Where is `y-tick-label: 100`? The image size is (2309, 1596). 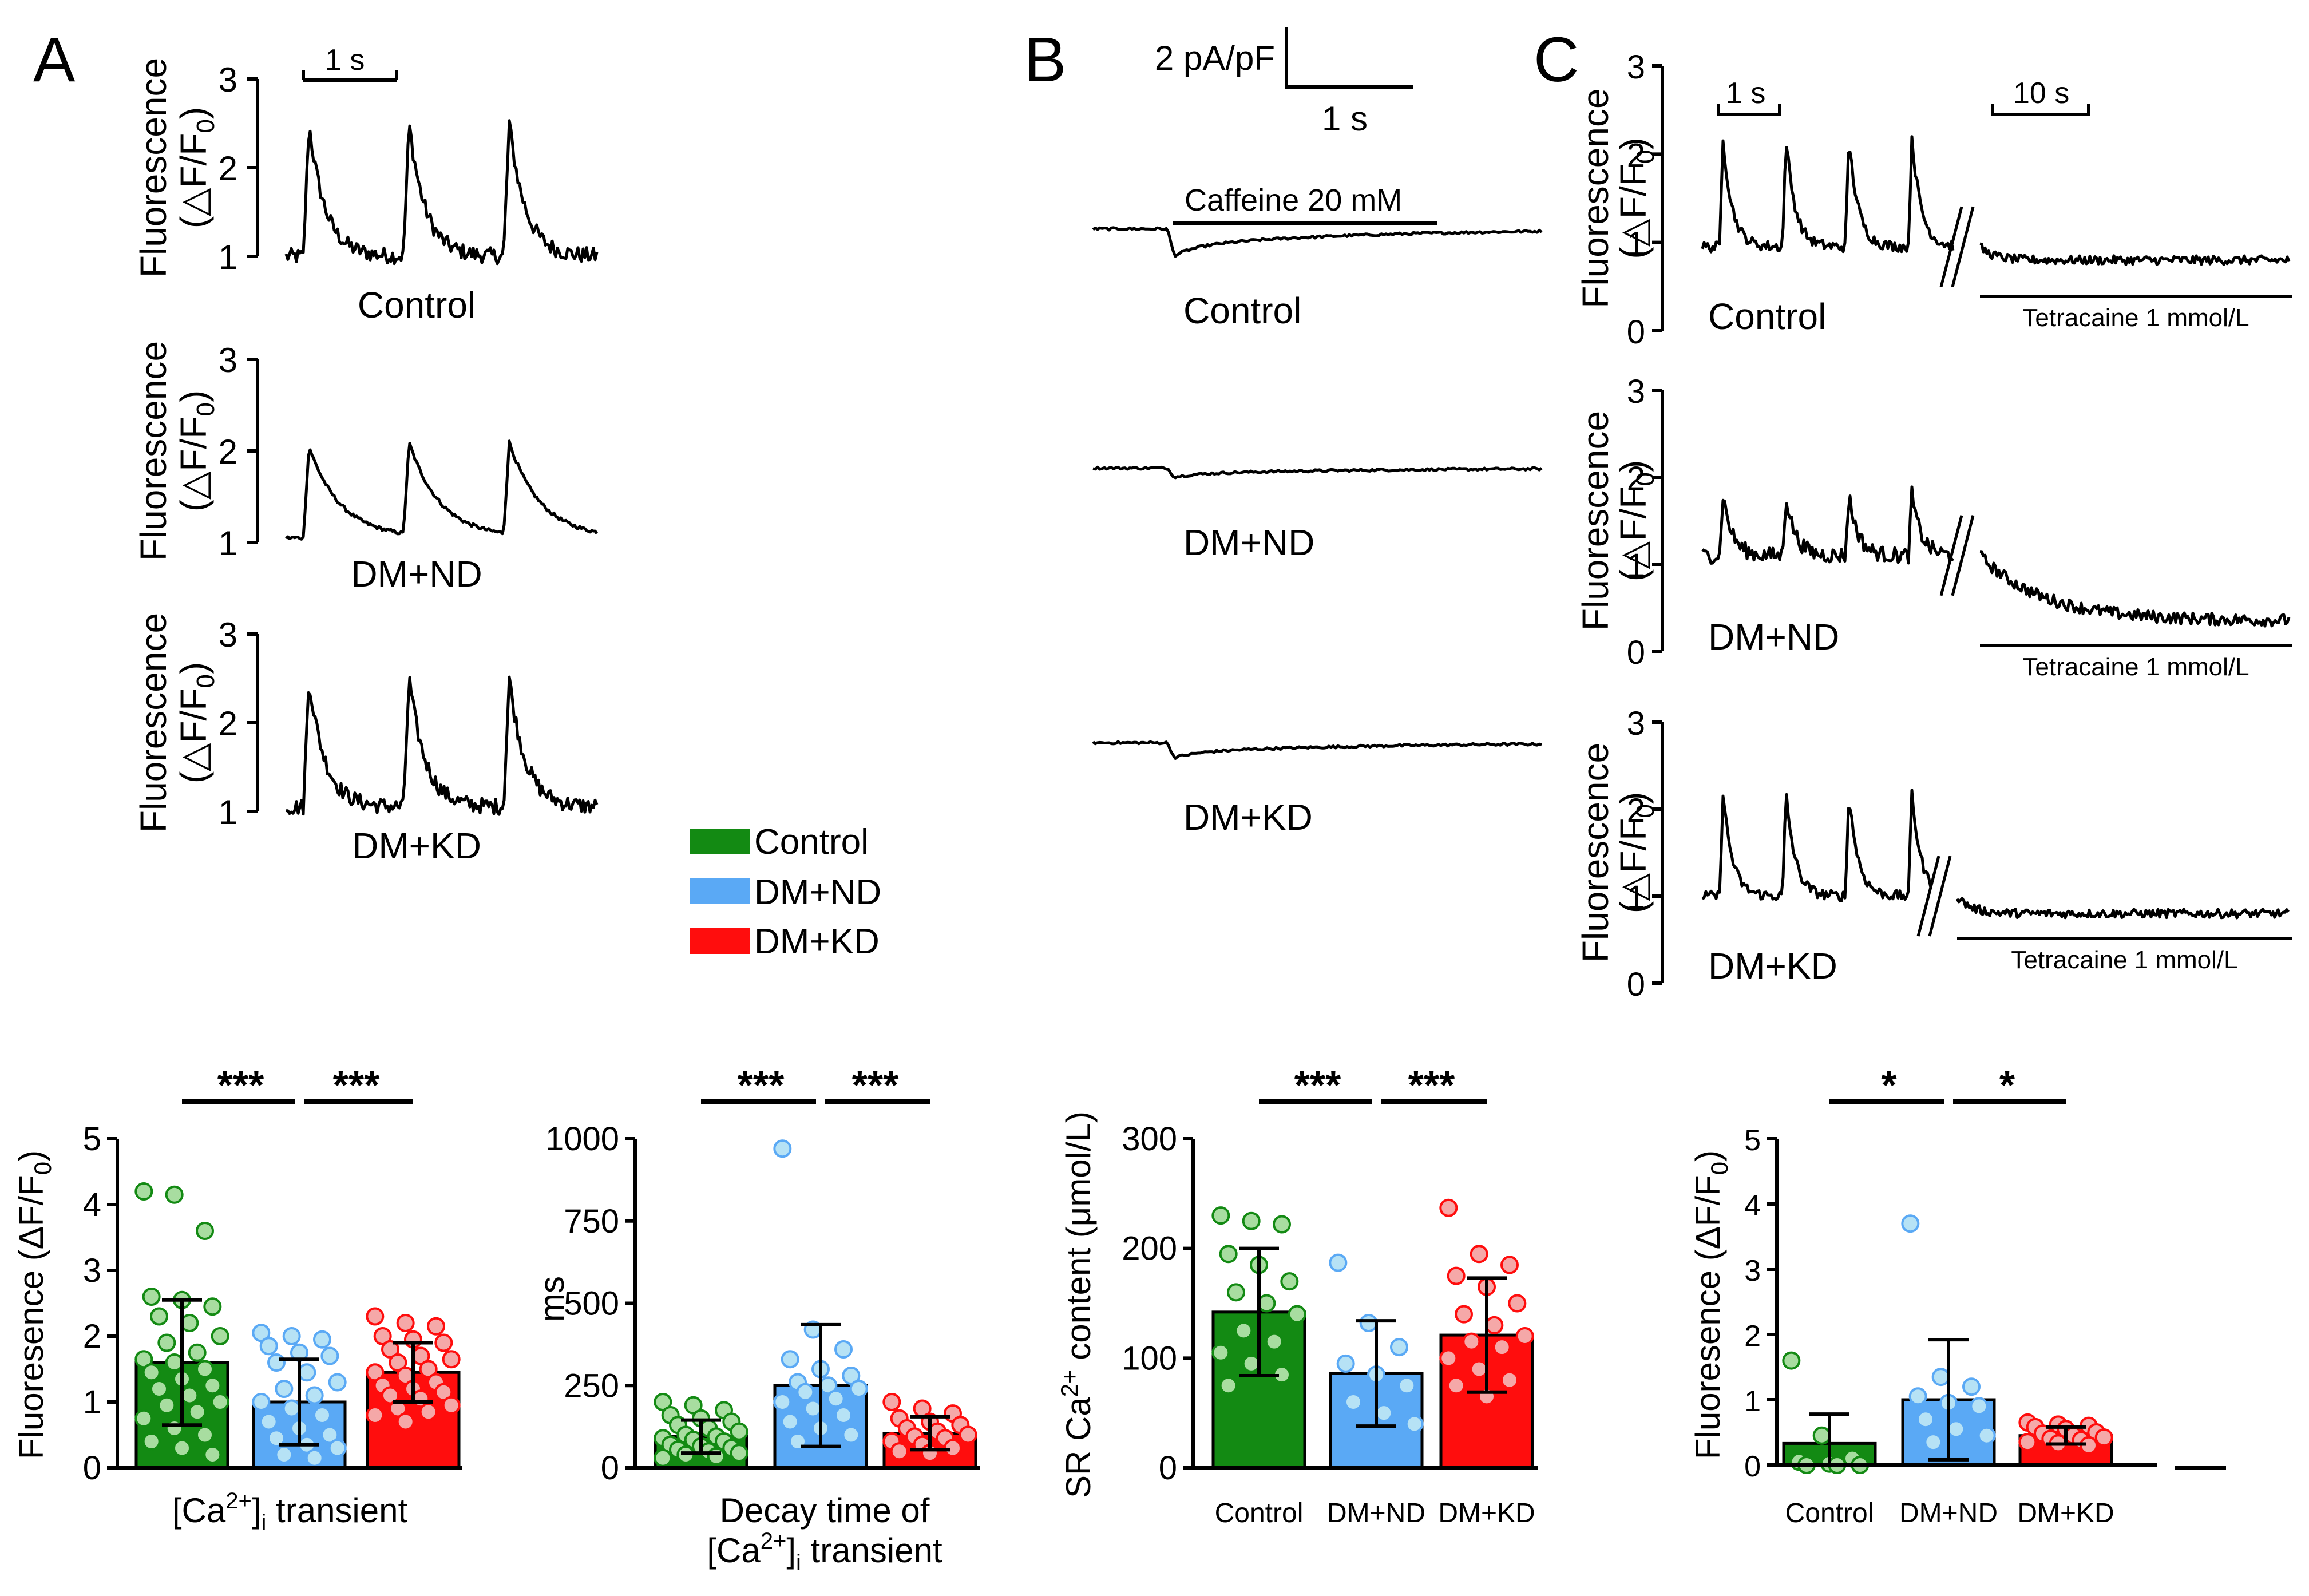 y-tick-label: 100 is located at coordinates (1149, 1358).